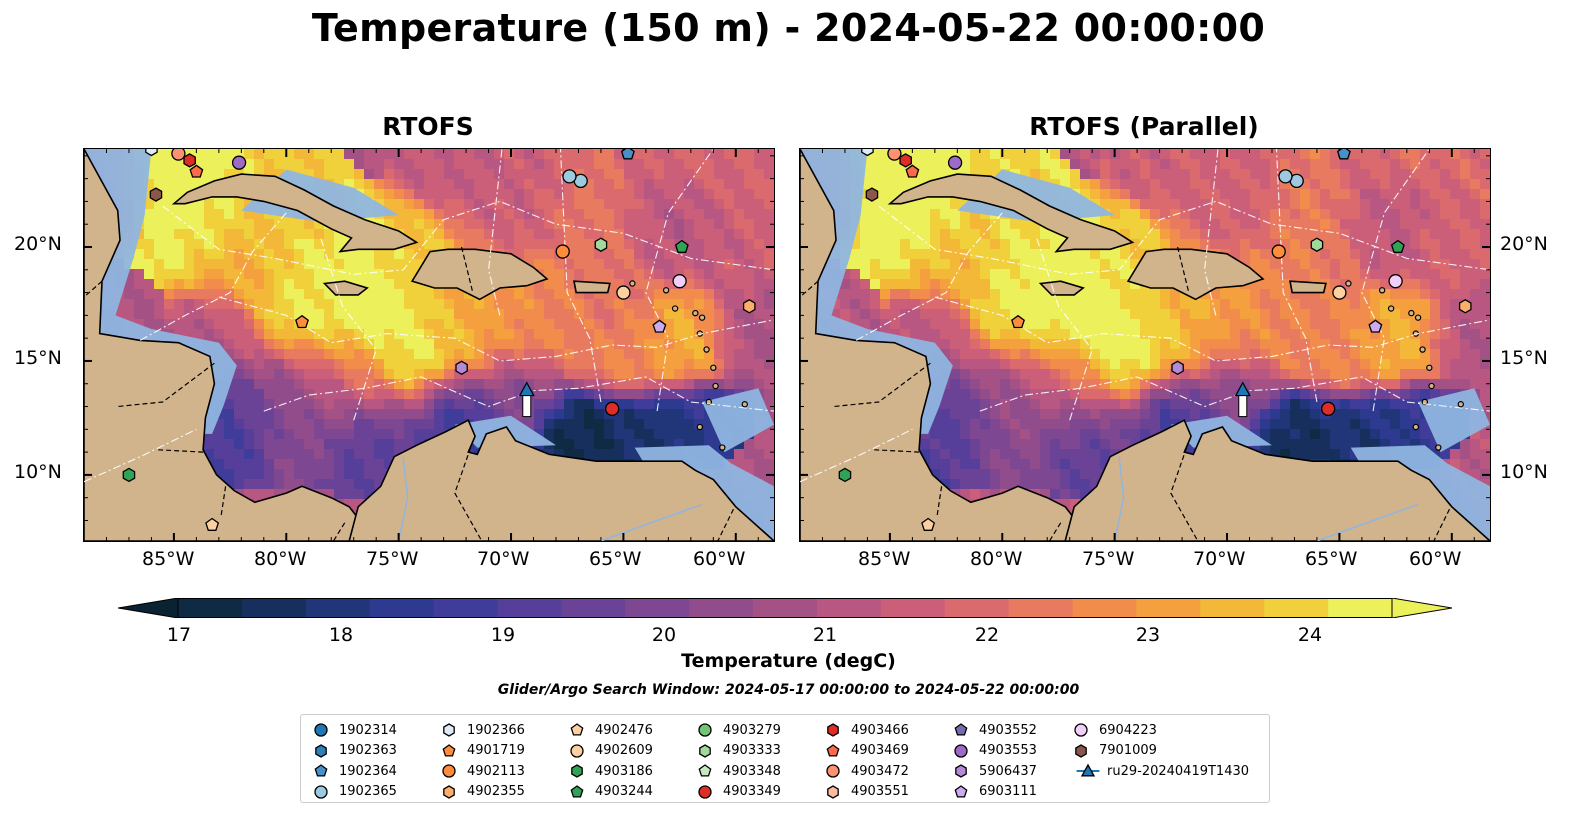 This screenshot has height=827, width=1577. Describe the element at coordinates (1115, 751) in the screenshot. I see `legend-item: 7901009` at that location.